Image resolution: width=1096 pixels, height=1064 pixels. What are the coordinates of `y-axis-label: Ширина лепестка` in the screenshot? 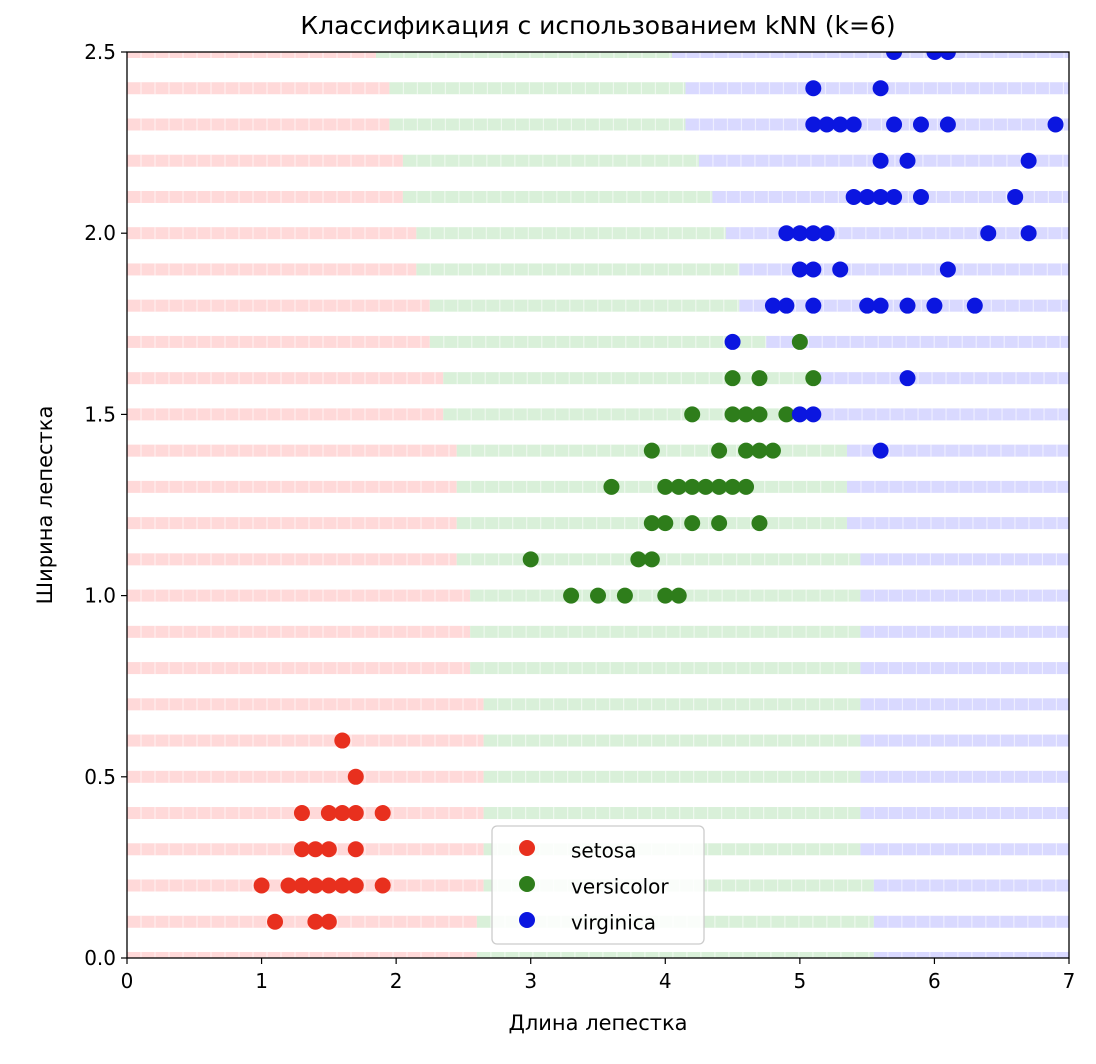 It's located at (45, 505).